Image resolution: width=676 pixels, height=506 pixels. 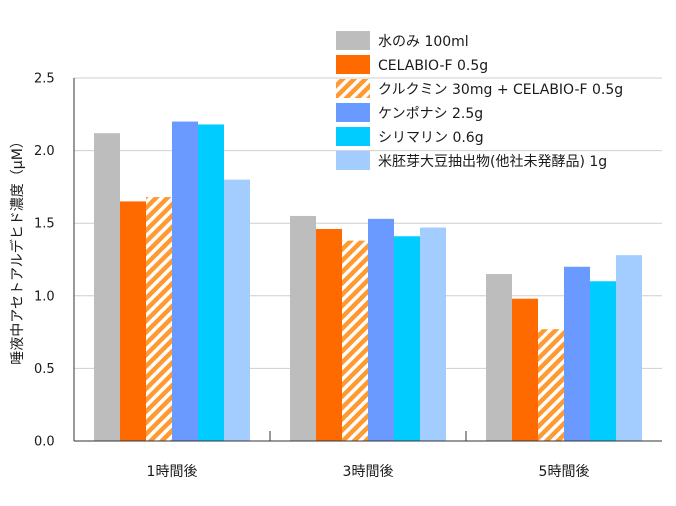 What do you see at coordinates (430, 114) in the screenshot?
I see `legend-label: ケンポナシ 2.5g` at bounding box center [430, 114].